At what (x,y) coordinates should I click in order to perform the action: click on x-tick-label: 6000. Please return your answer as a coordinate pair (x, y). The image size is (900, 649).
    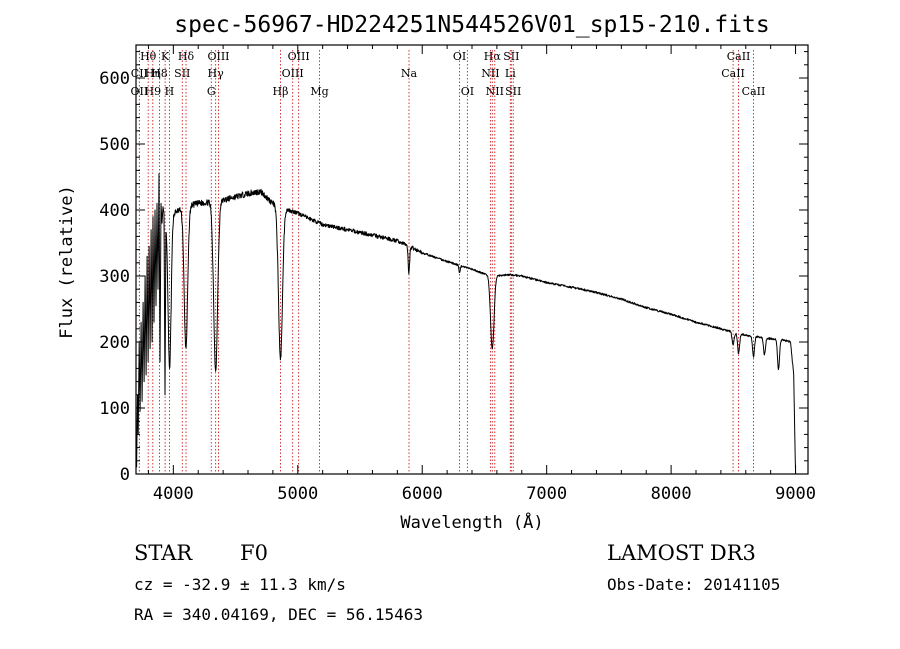
    Looking at the image, I should click on (422, 494).